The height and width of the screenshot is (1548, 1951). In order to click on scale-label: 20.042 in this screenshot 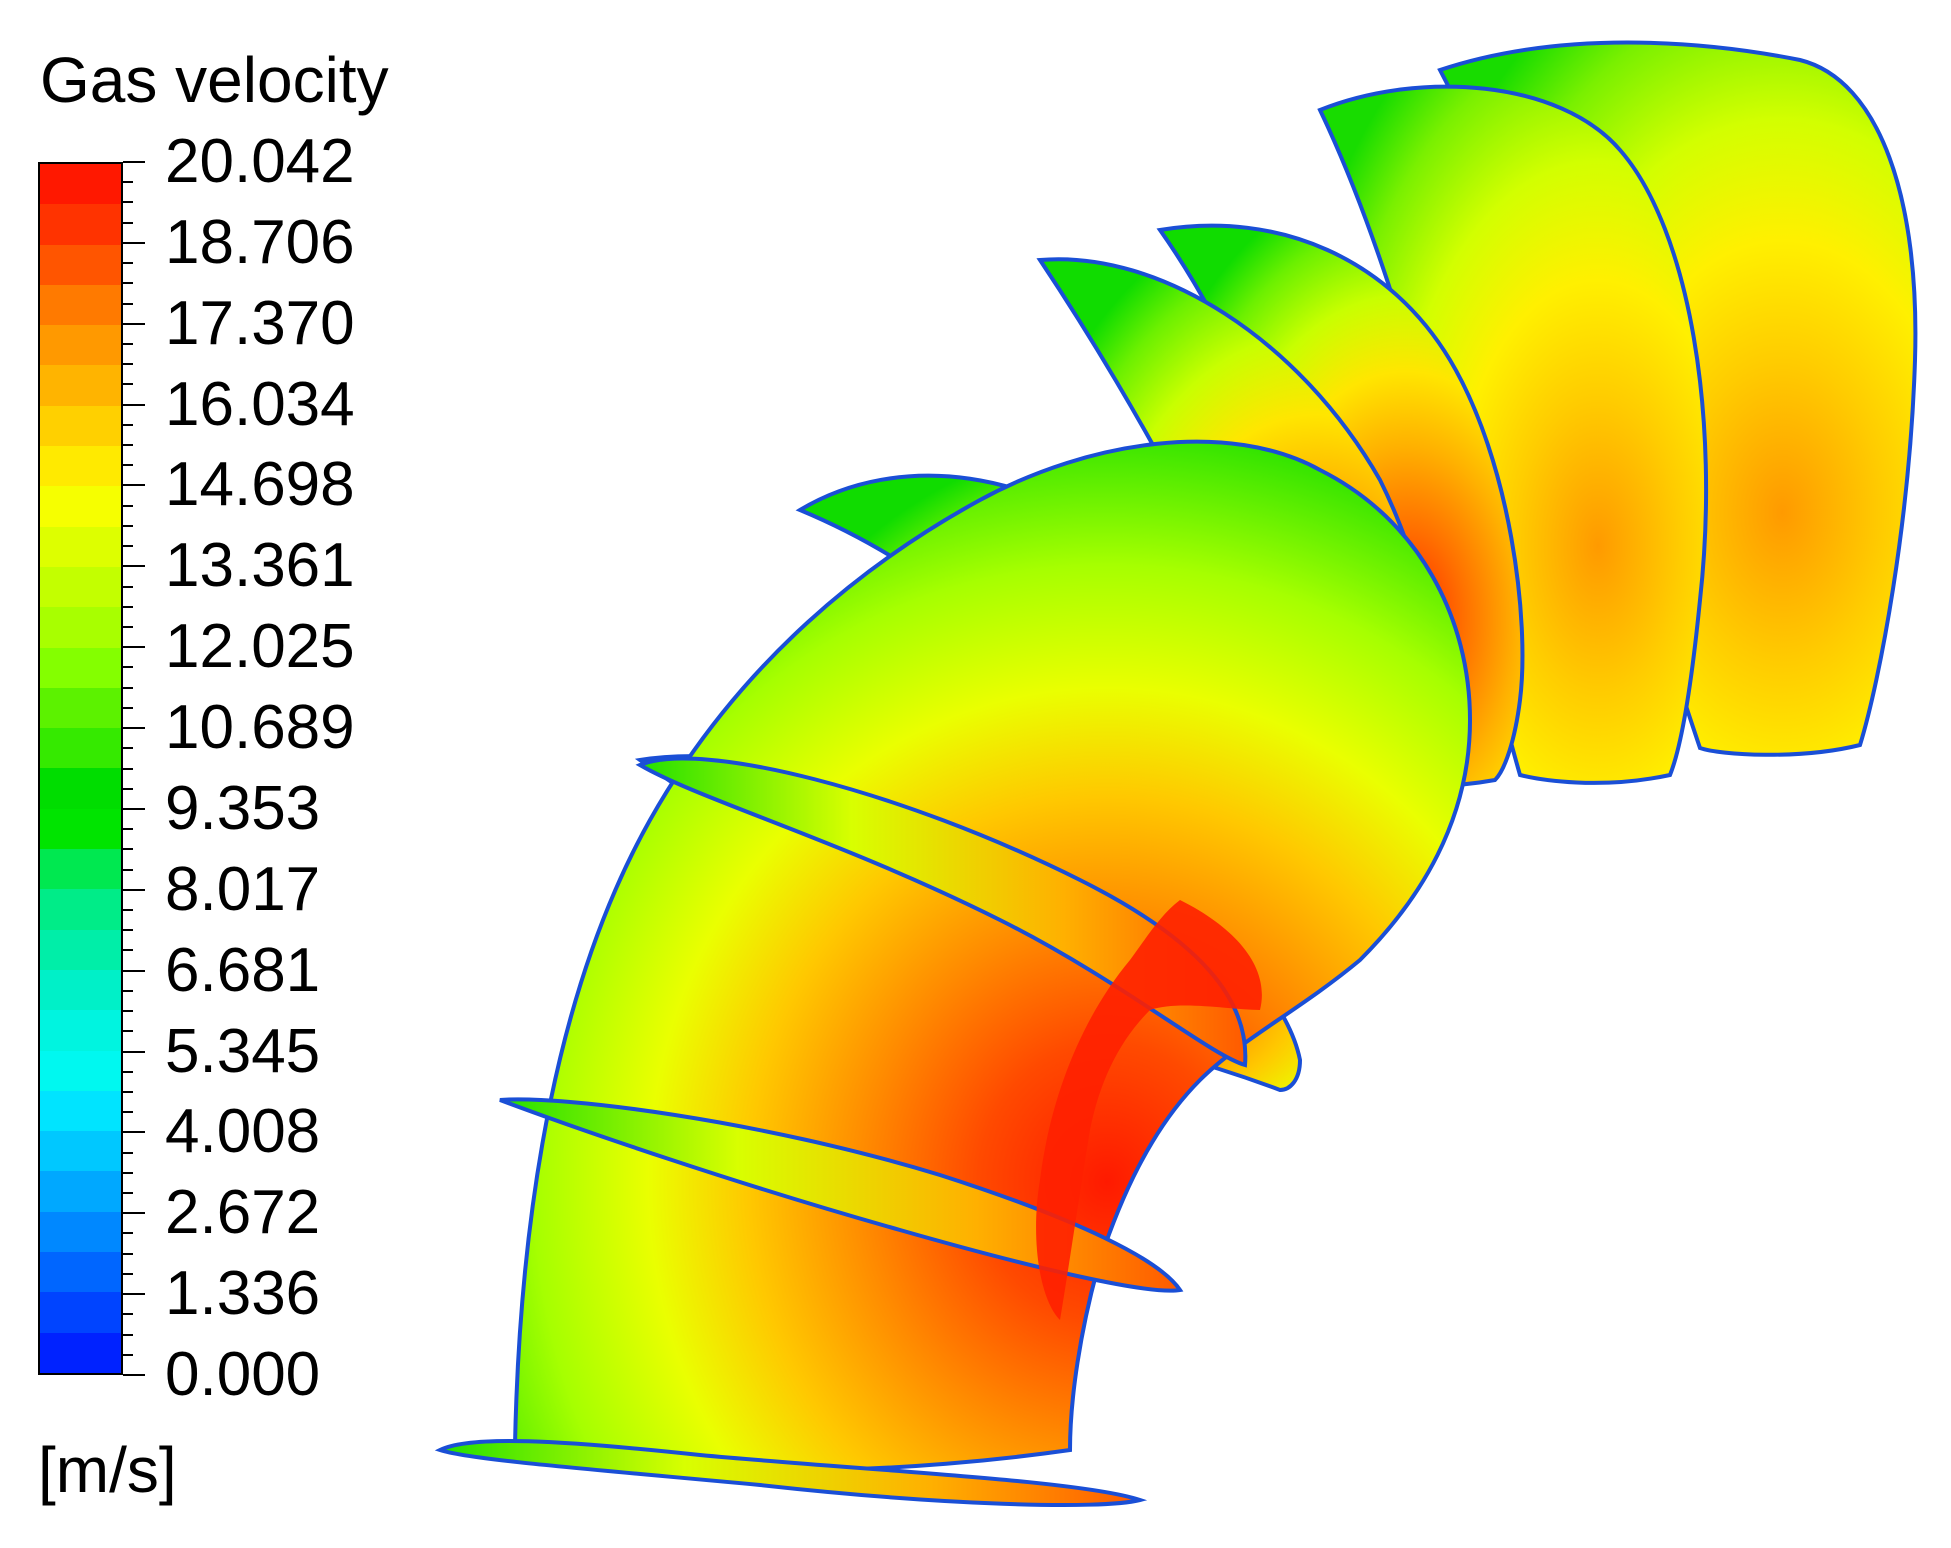, I will do `click(260, 161)`.